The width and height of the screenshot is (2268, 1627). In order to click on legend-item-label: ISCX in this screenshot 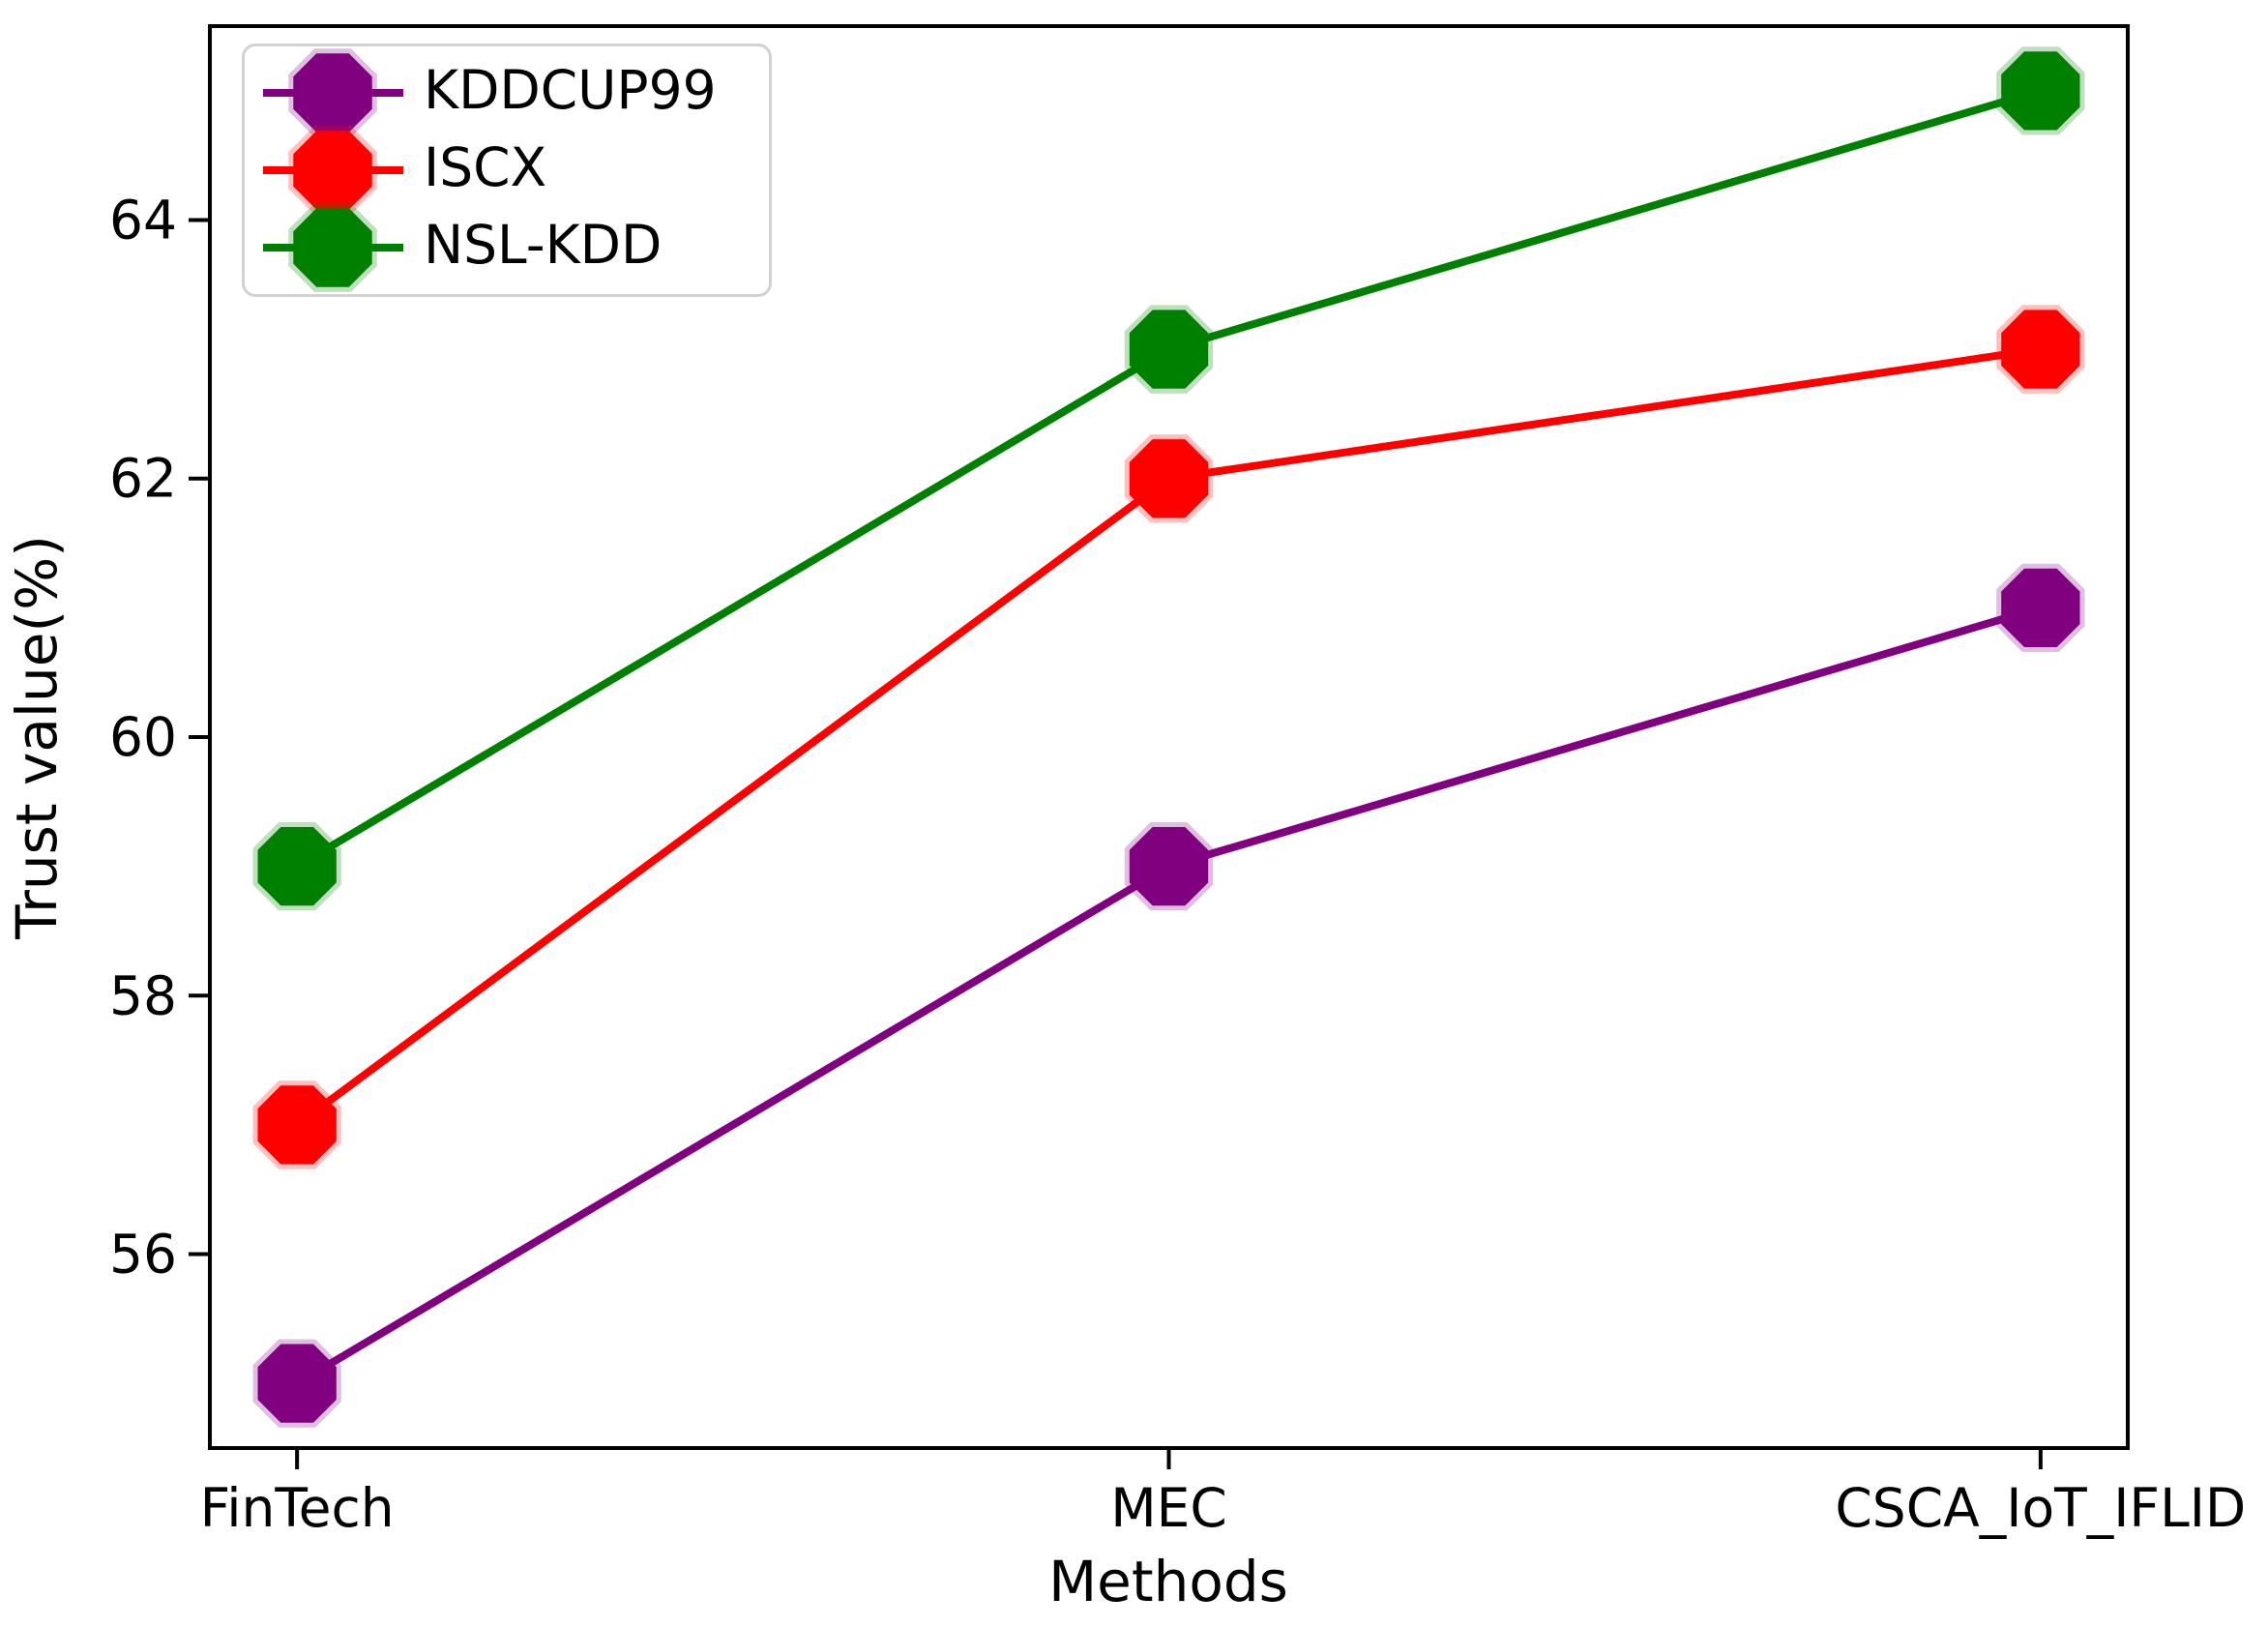, I will do `click(485, 166)`.